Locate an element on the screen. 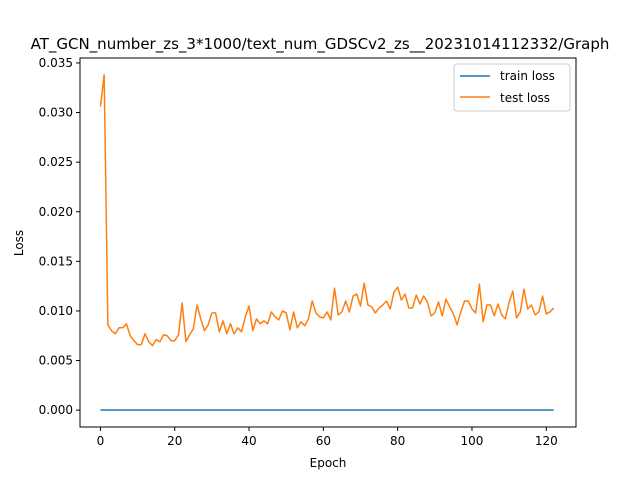  x-tick-label: 100 is located at coordinates (472, 441).